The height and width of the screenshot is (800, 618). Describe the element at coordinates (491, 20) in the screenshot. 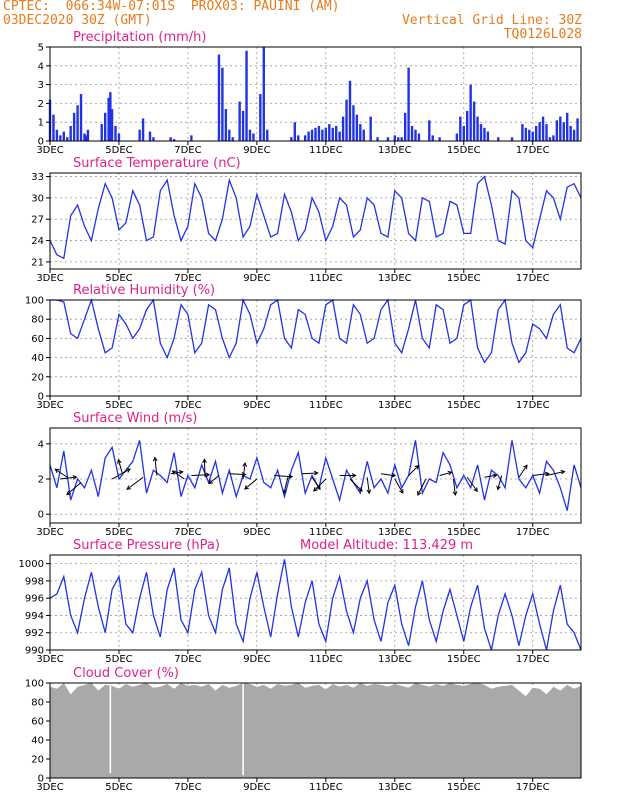

I see `header-line2-right: Vertical Grid Line: 30Z` at that location.